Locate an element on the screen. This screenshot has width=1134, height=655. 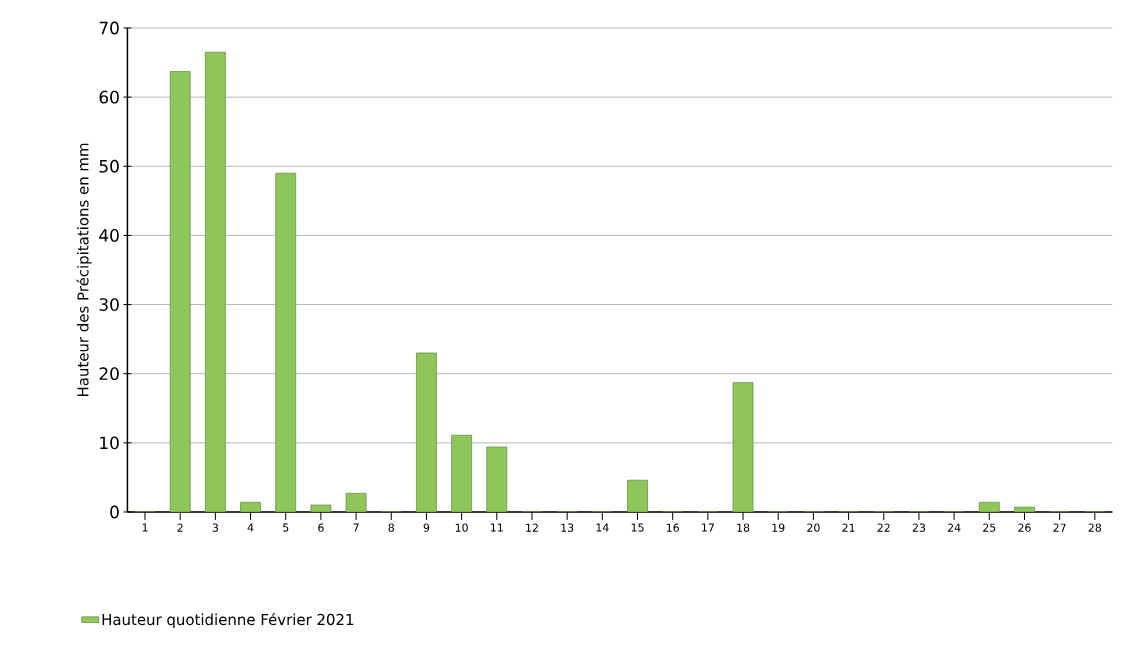
x-tick-label: 1 is located at coordinates (145, 527).